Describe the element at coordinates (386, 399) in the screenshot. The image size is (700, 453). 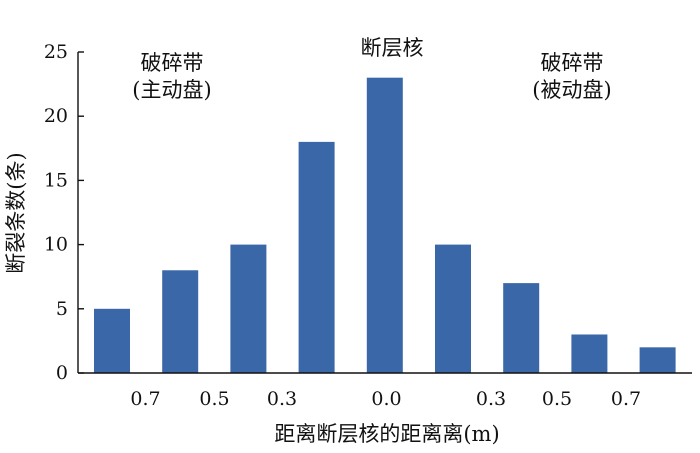
I see `x-tick-label-3: 0.0` at that location.